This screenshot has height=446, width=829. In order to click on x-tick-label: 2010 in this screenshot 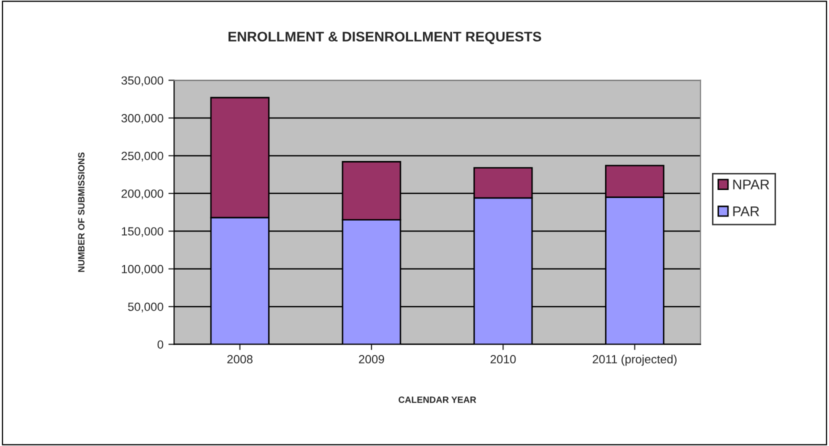, I will do `click(503, 359)`.